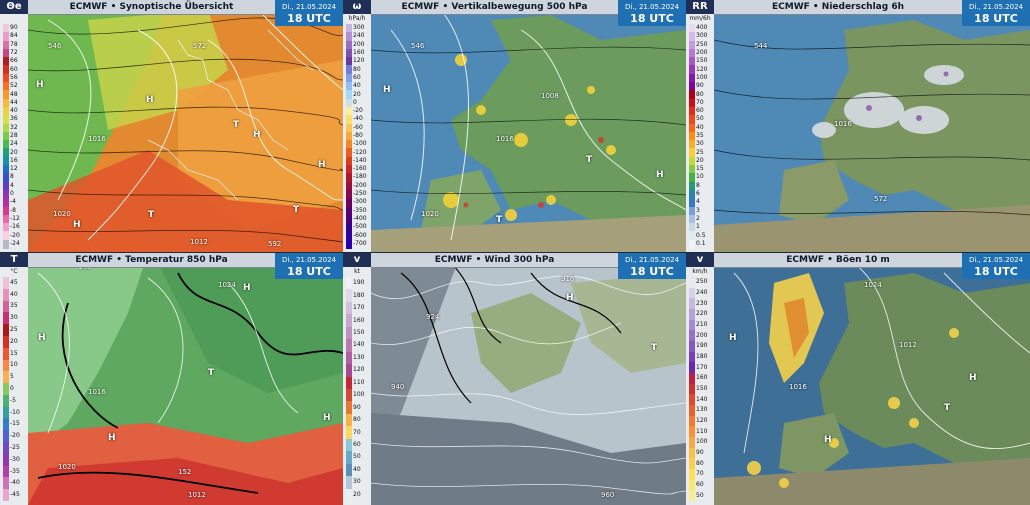 The image size is (1030, 505). I want to click on strong-ascent-areas, so click(533, 172).